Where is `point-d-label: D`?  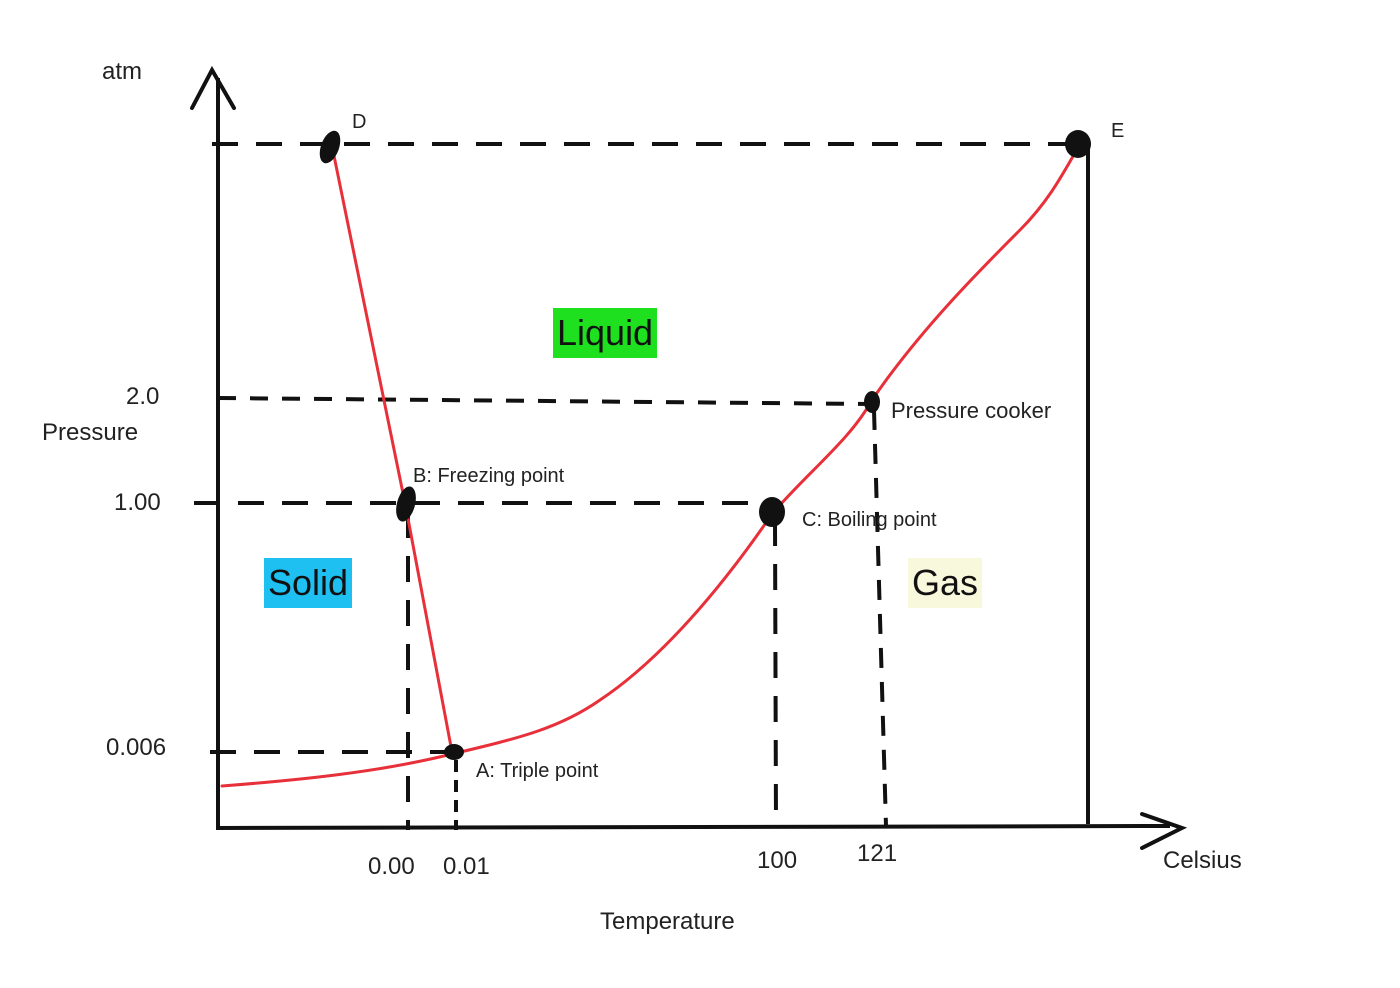
point-d-label: D is located at coordinates (359, 122).